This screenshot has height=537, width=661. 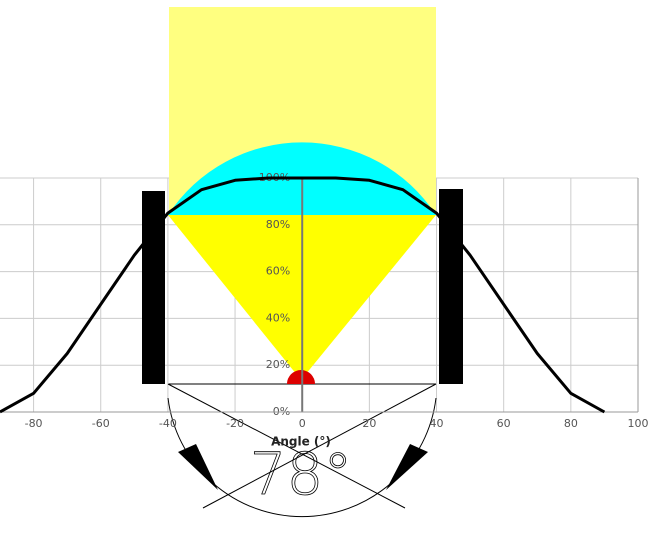 I want to click on right-baffle, so click(x=451, y=286).